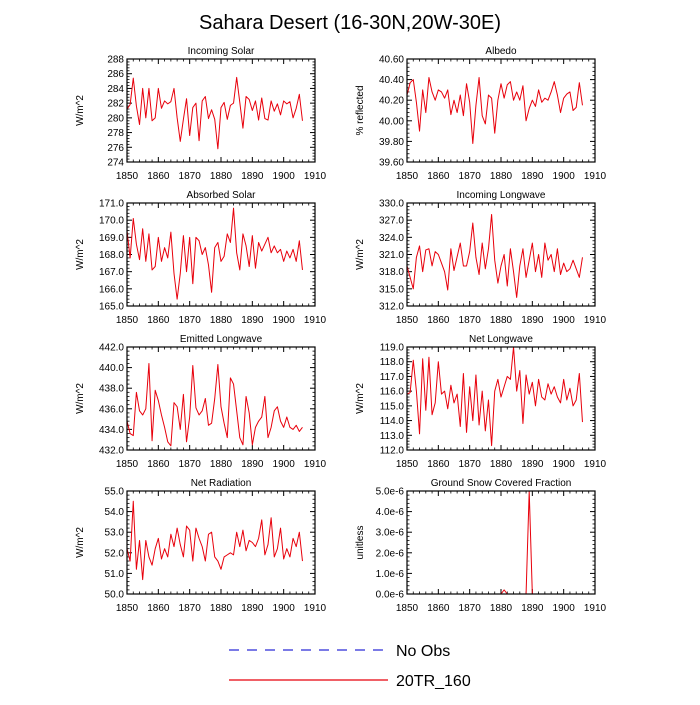 This screenshot has height=705, width=700. I want to click on y-tick-label: 170.0, so click(111, 221).